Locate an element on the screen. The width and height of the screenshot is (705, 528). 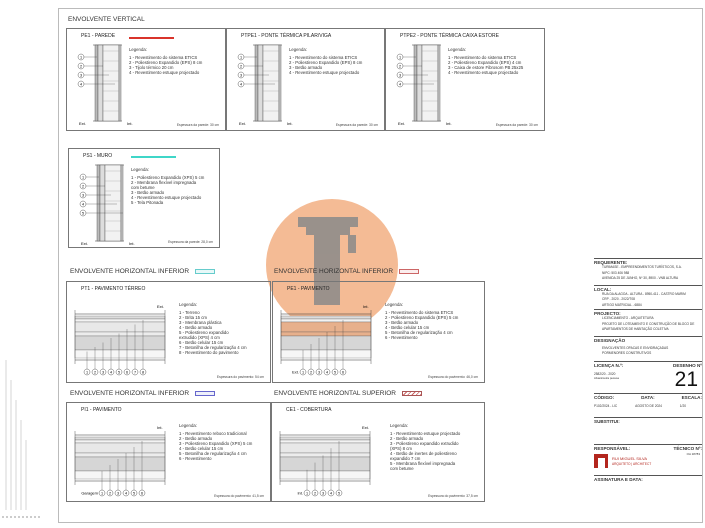
panel-title: PS1 - MURO is located at coordinates (98, 156).